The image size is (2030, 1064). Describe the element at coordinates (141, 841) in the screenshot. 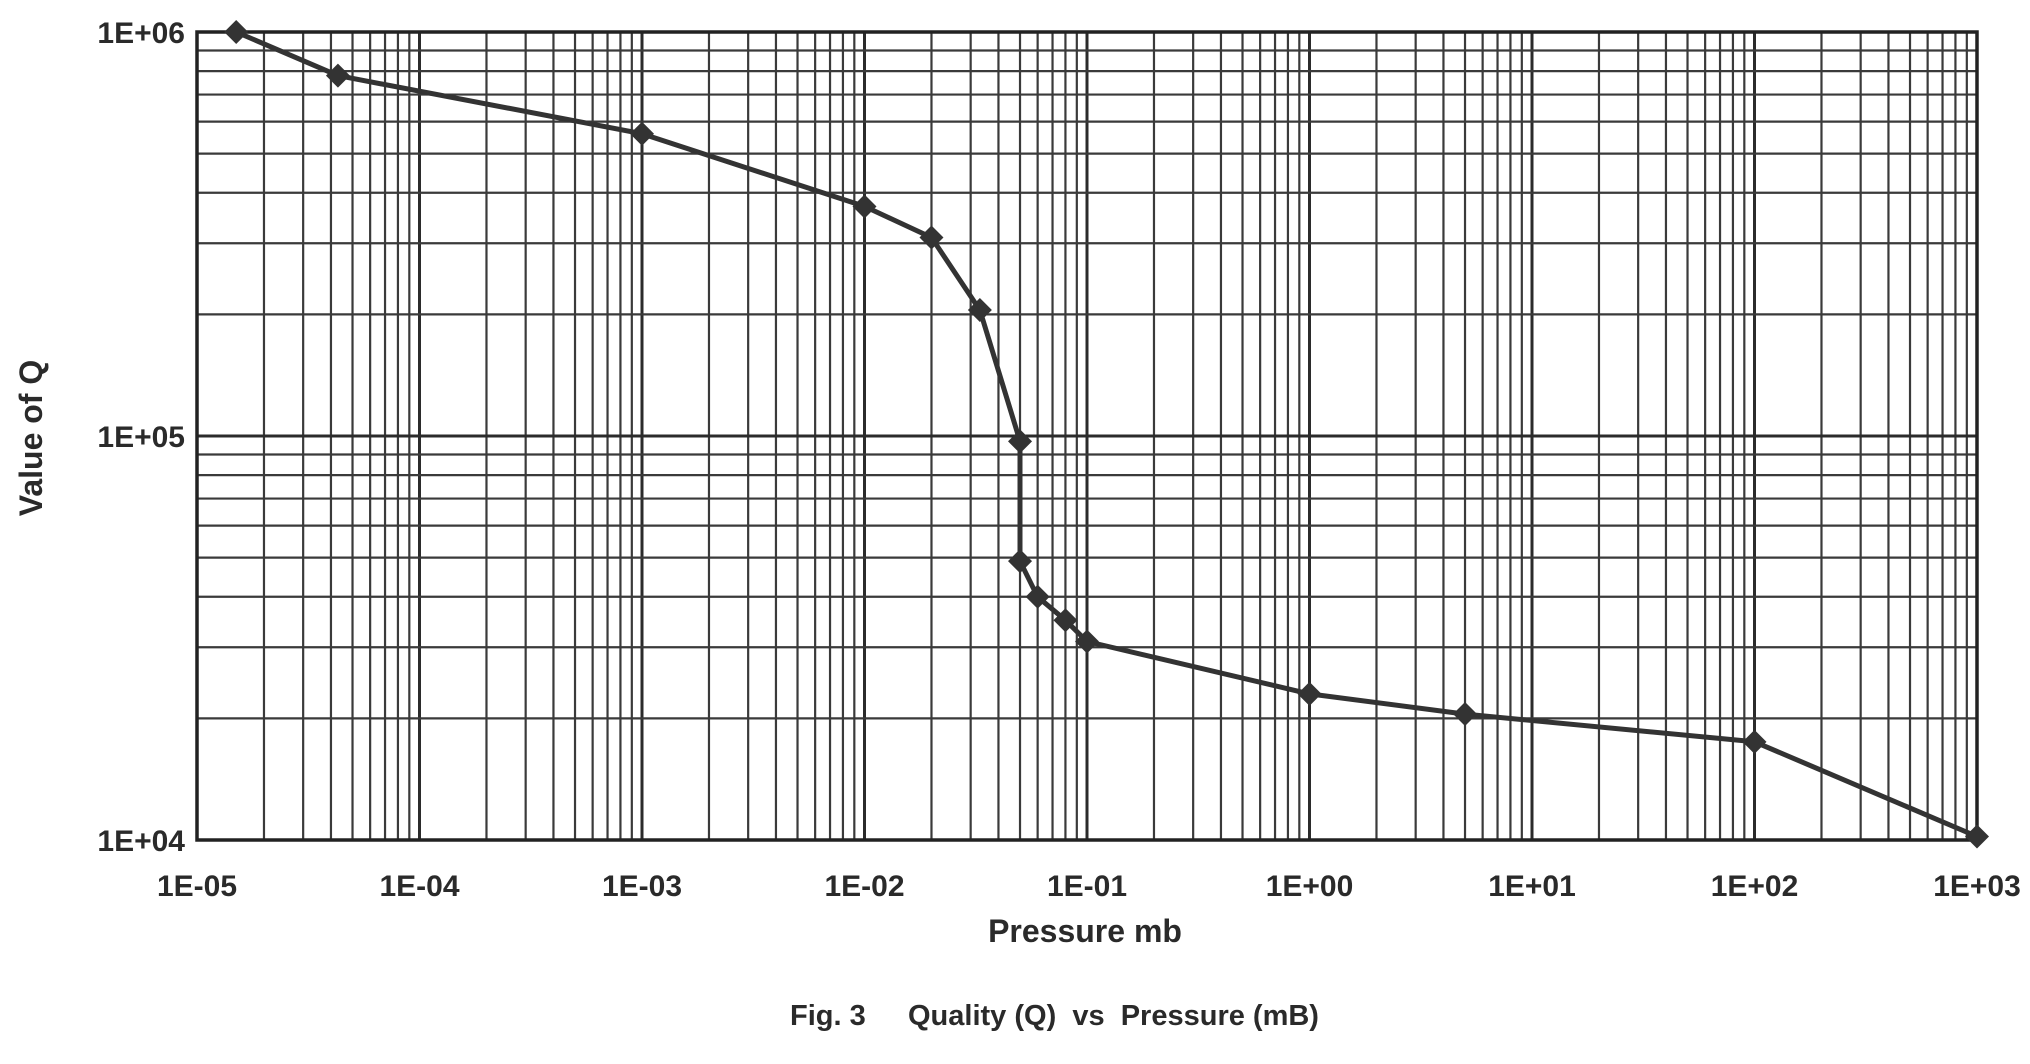

I see `y-tick-label: 1E+04` at that location.